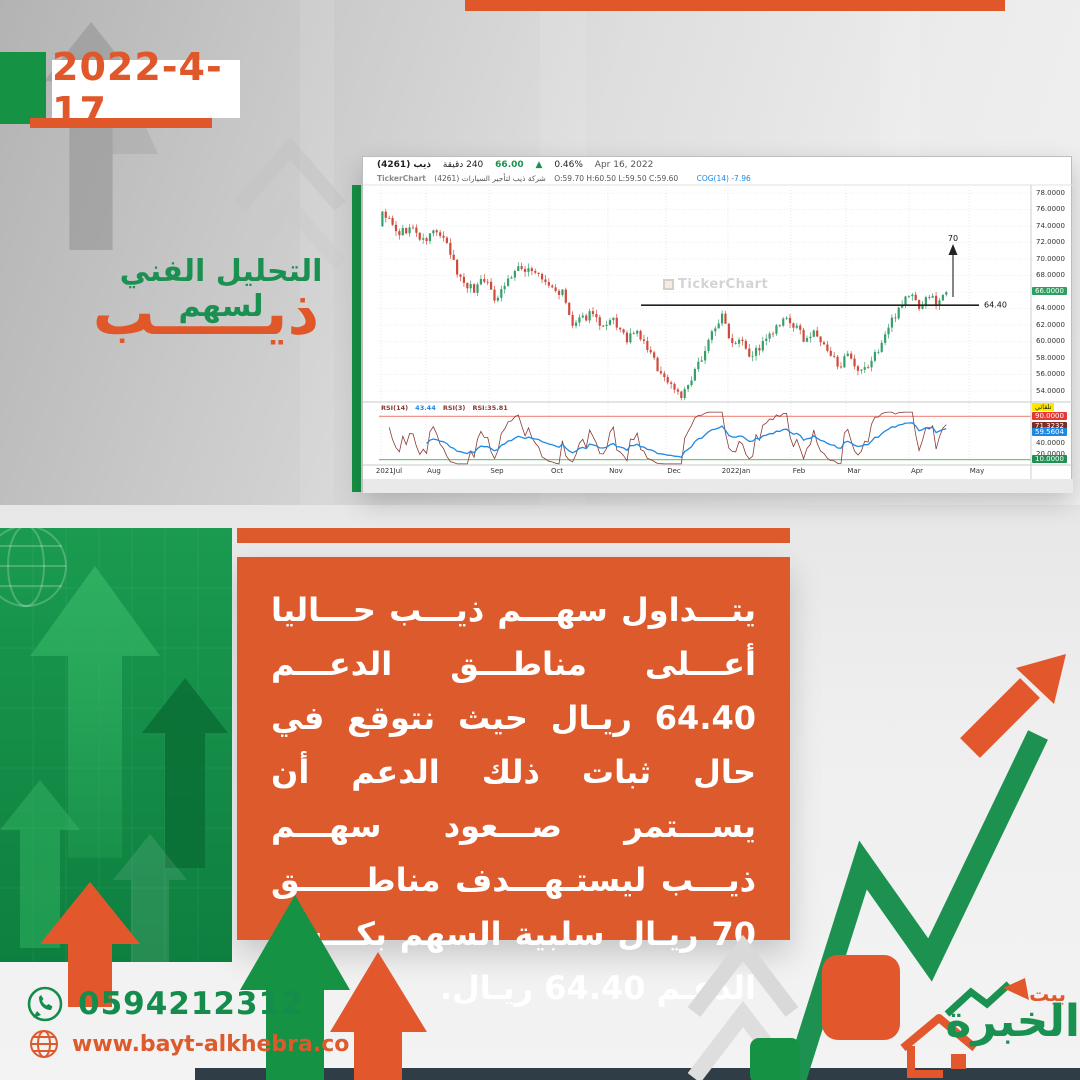  I want to click on website-contact: www.bayt-alkhebra.co, so click(188, 1044).